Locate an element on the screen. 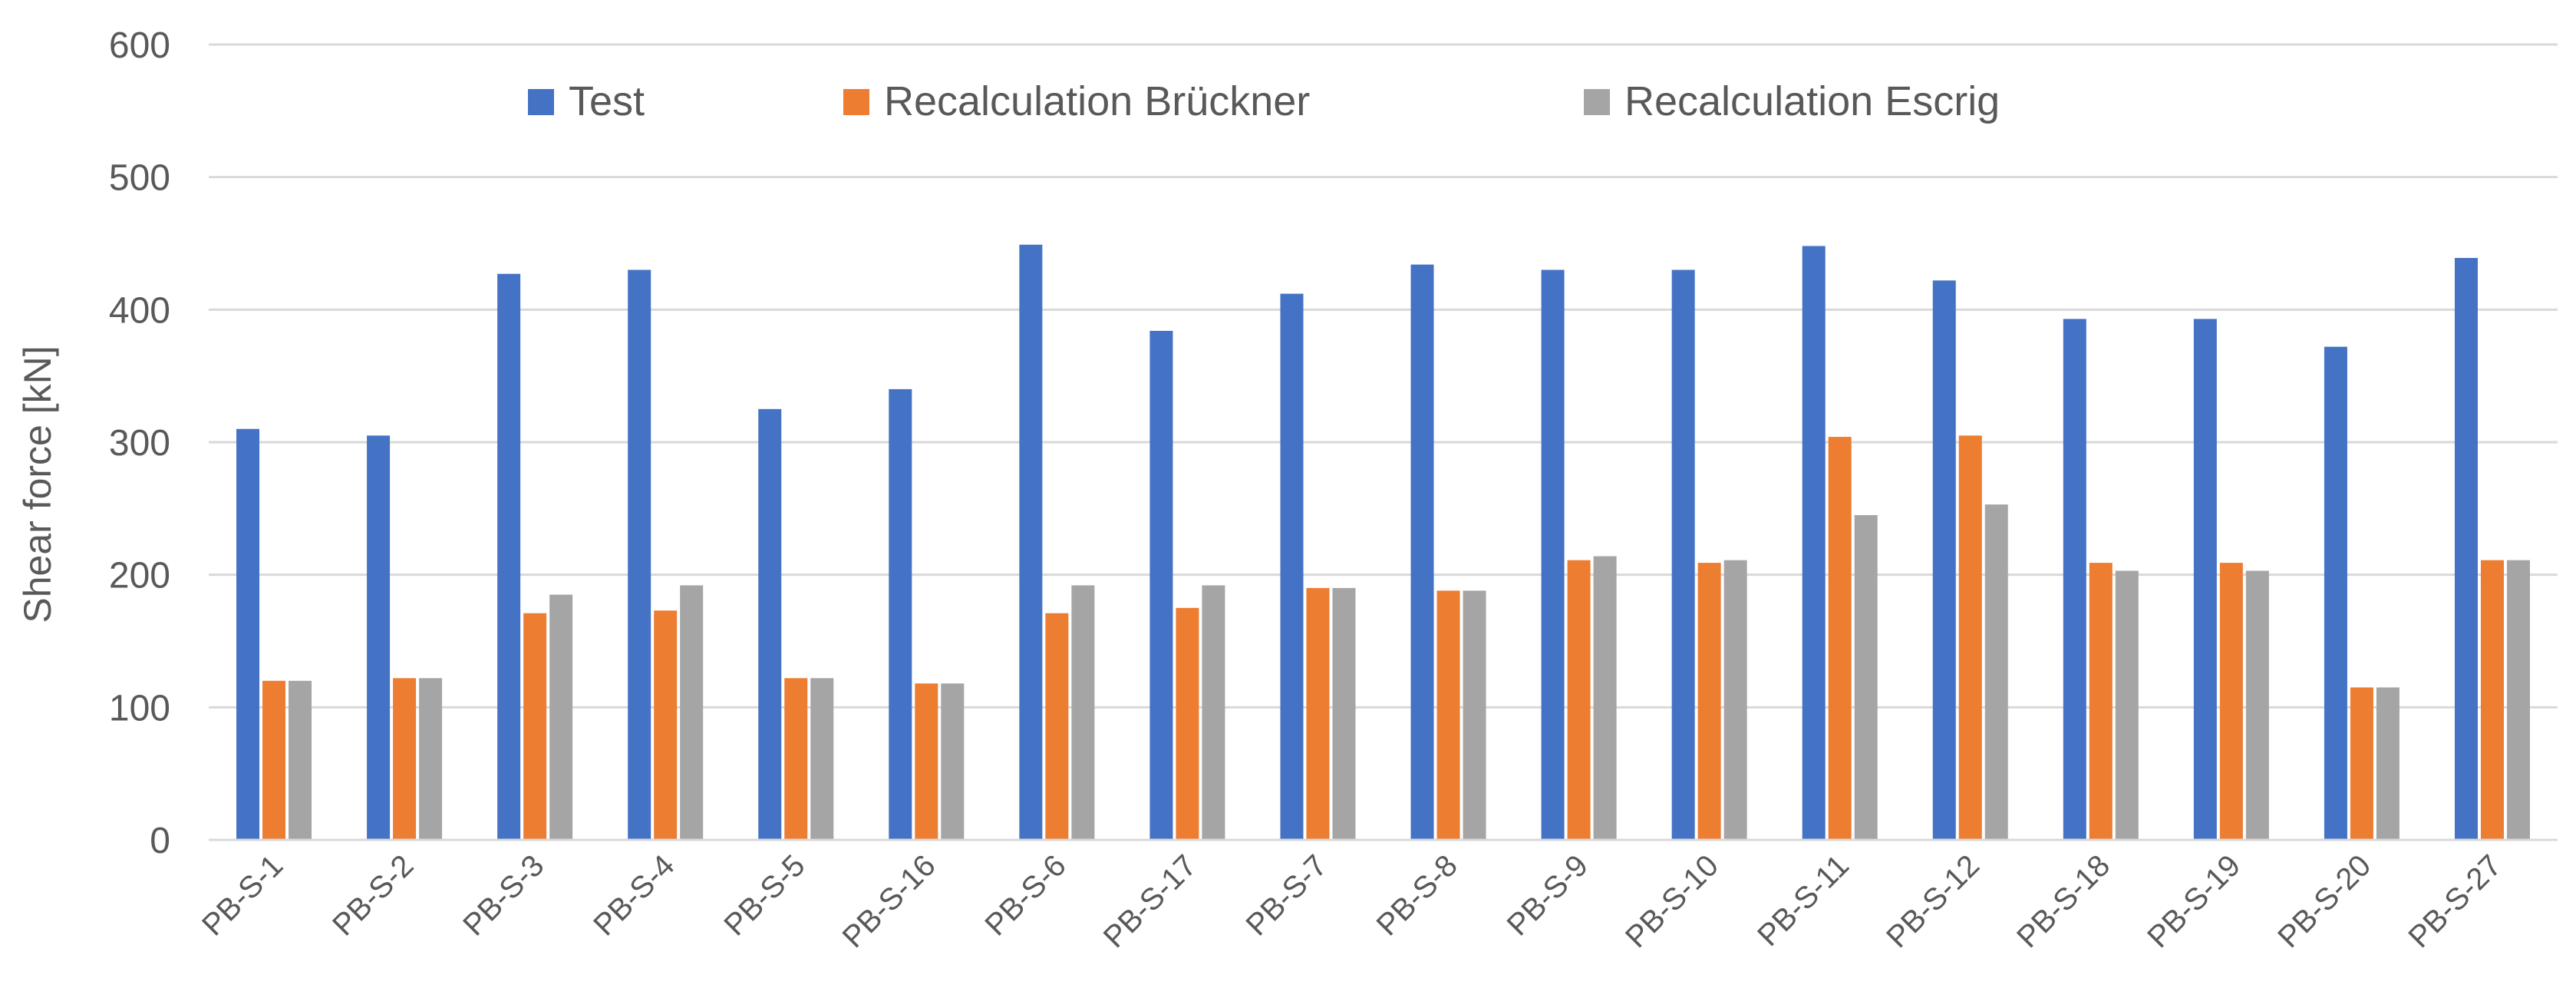 This screenshot has width=2576, height=1008. y-axis-tick-labels: 0 100 200 300 400 500 600 is located at coordinates (139, 443).